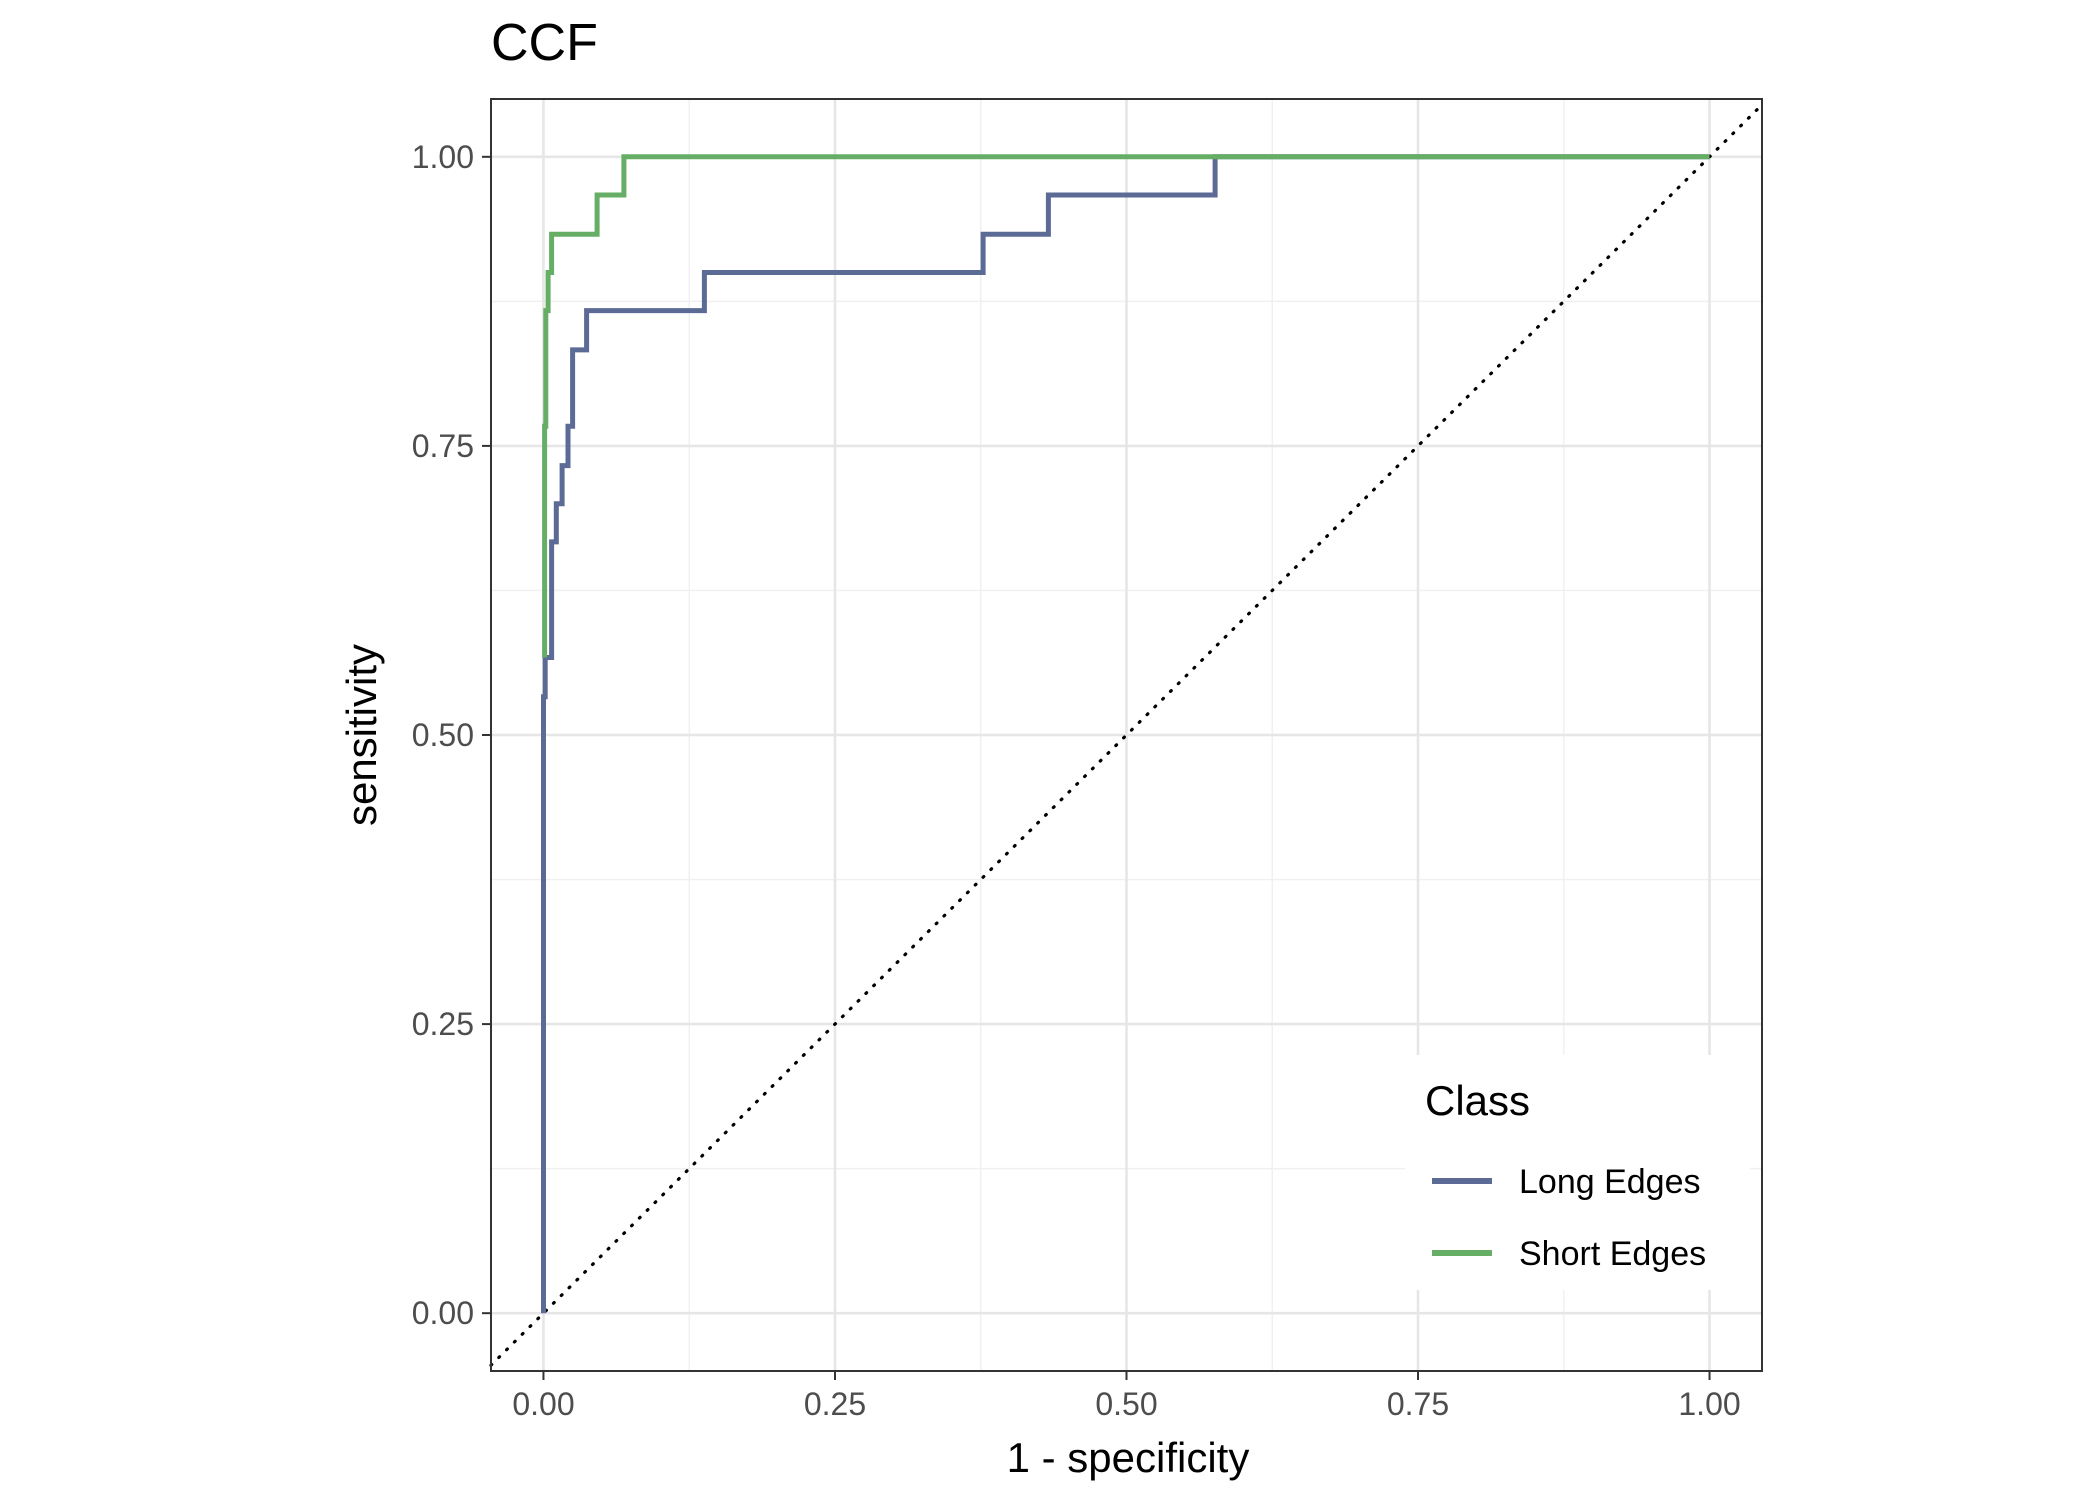 Image resolution: width=2099 pixels, height=1499 pixels. What do you see at coordinates (1477, 1100) in the screenshot?
I see `legend-title: Class` at bounding box center [1477, 1100].